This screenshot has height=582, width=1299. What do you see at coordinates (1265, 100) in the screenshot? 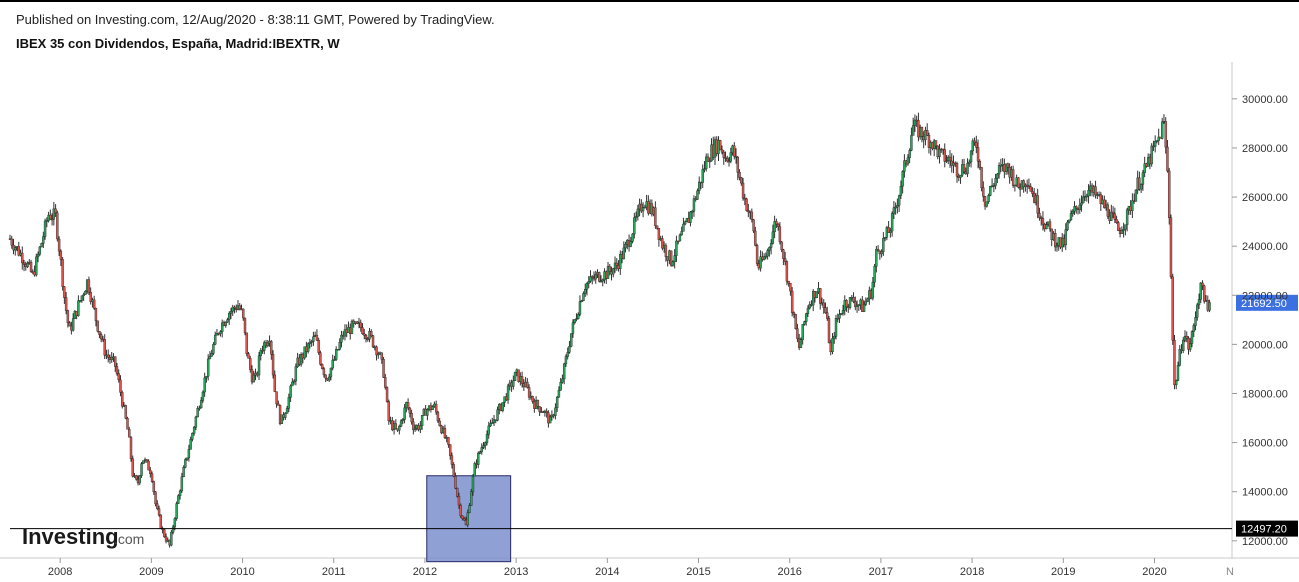
I see `y-tick-label: 30000.00` at bounding box center [1265, 100].